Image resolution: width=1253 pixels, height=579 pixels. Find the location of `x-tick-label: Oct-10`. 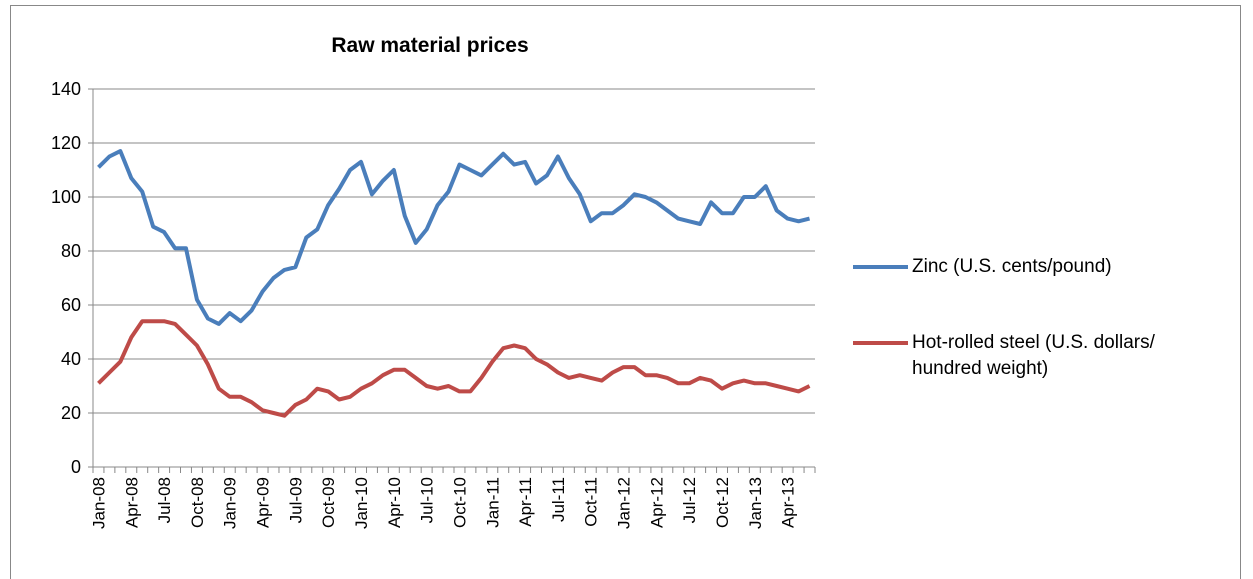

x-tick-label: Oct-10 is located at coordinates (459, 502).